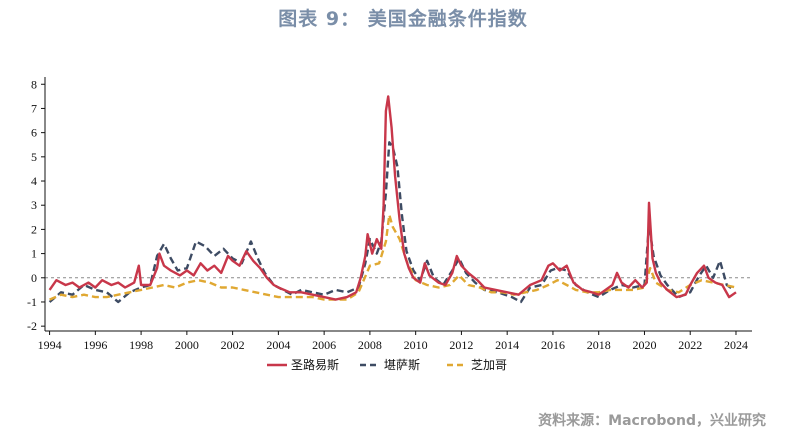 Image resolution: width=806 pixels, height=437 pixels. I want to click on x-tick-label: 2008, so click(370, 345).